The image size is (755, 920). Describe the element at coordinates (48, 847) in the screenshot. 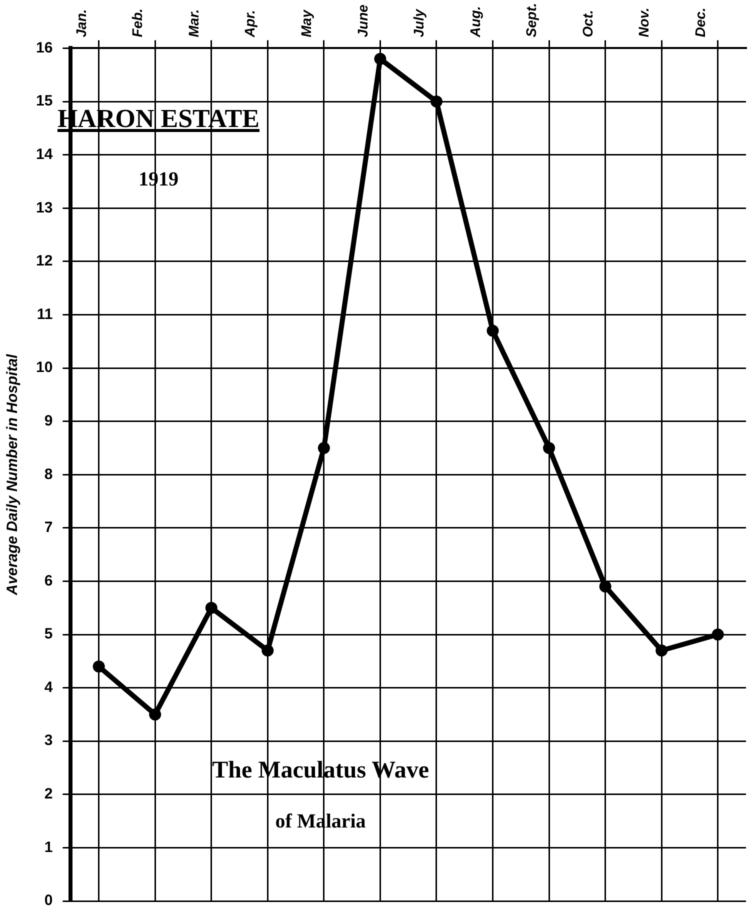

I see `y-tick-label: 1` at that location.